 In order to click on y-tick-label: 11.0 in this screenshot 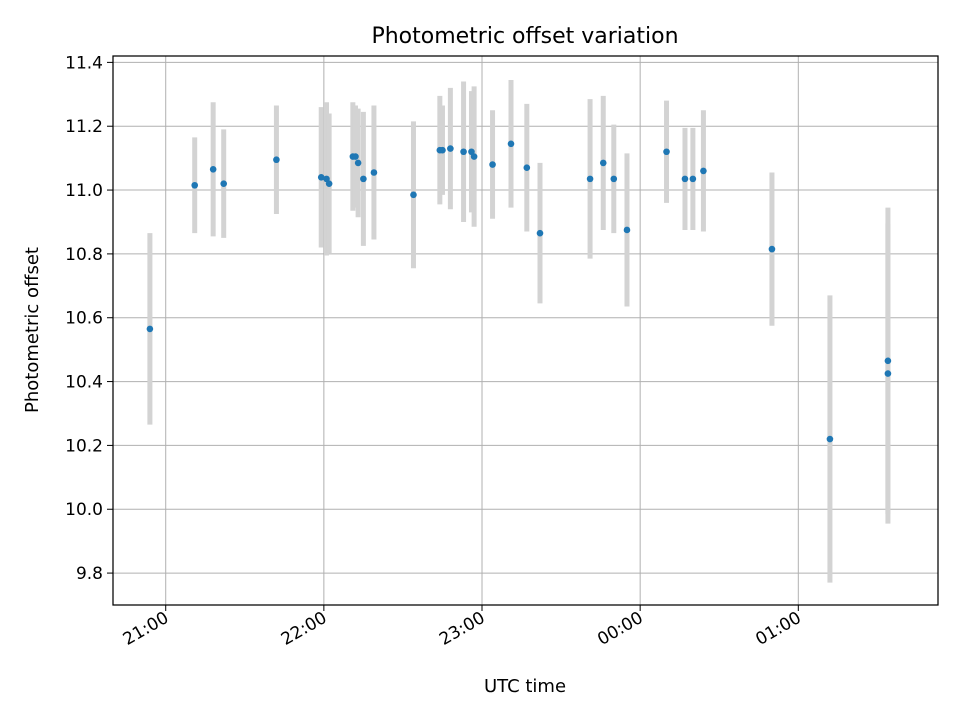, I will do `click(84, 191)`.